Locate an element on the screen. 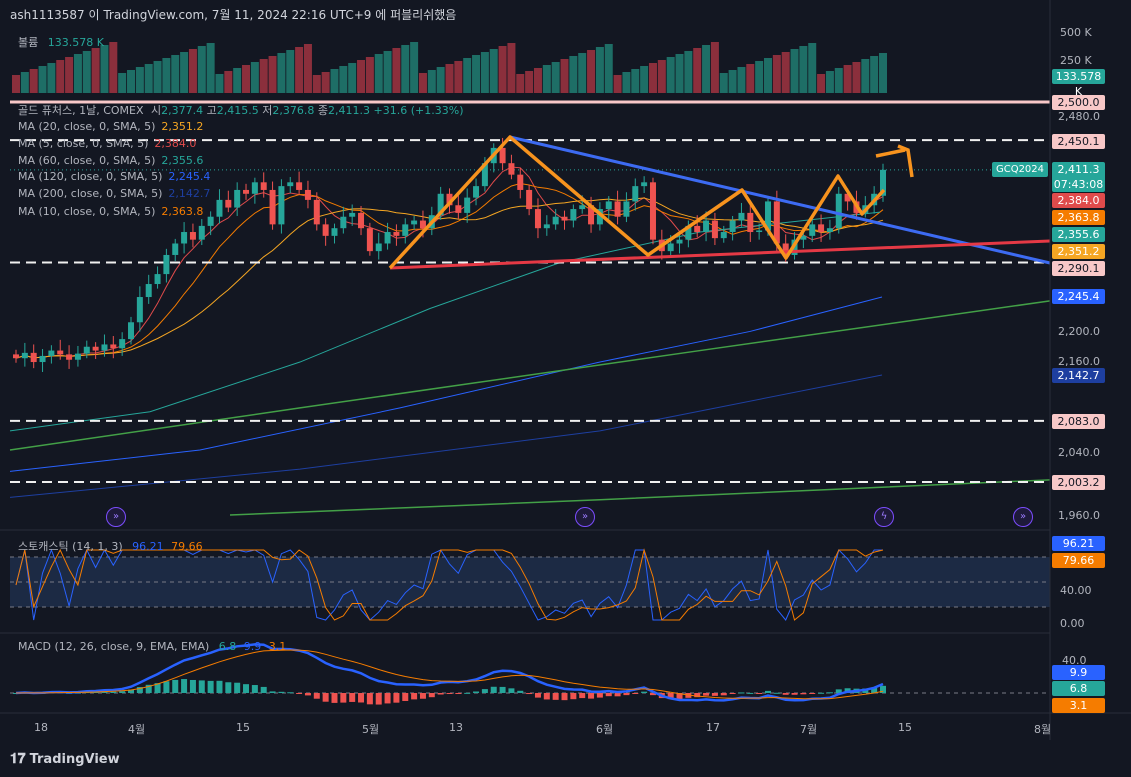 The height and width of the screenshot is (777, 1131). price-tag: 79.66 is located at coordinates (1078, 560).